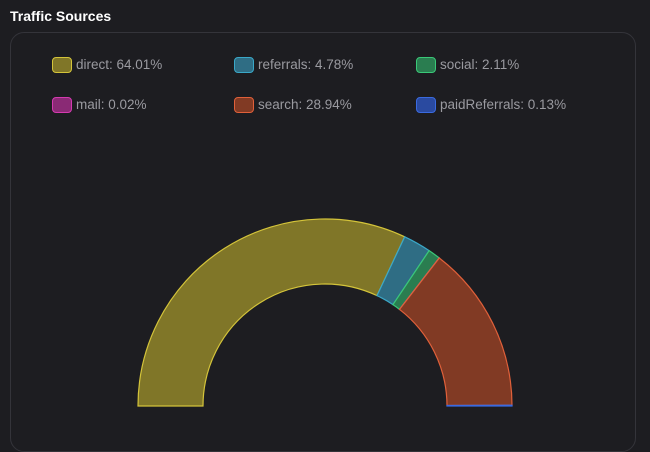 Image resolution: width=650 pixels, height=452 pixels. Describe the element at coordinates (111, 104) in the screenshot. I see `legend-label: mail: 0.02%` at that location.